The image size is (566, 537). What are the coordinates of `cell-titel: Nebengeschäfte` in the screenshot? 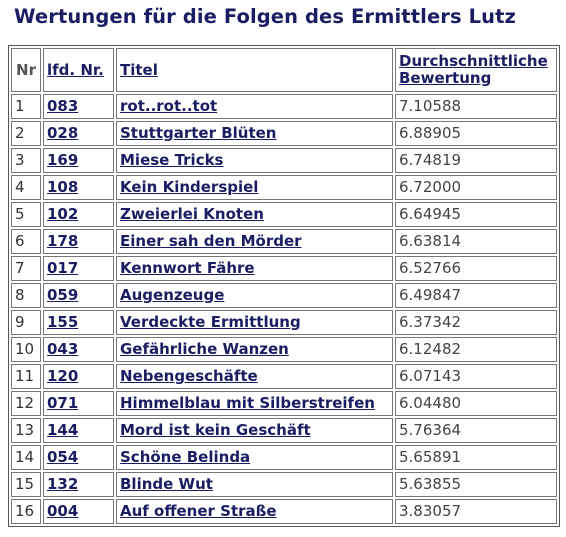 It's located at (254, 376).